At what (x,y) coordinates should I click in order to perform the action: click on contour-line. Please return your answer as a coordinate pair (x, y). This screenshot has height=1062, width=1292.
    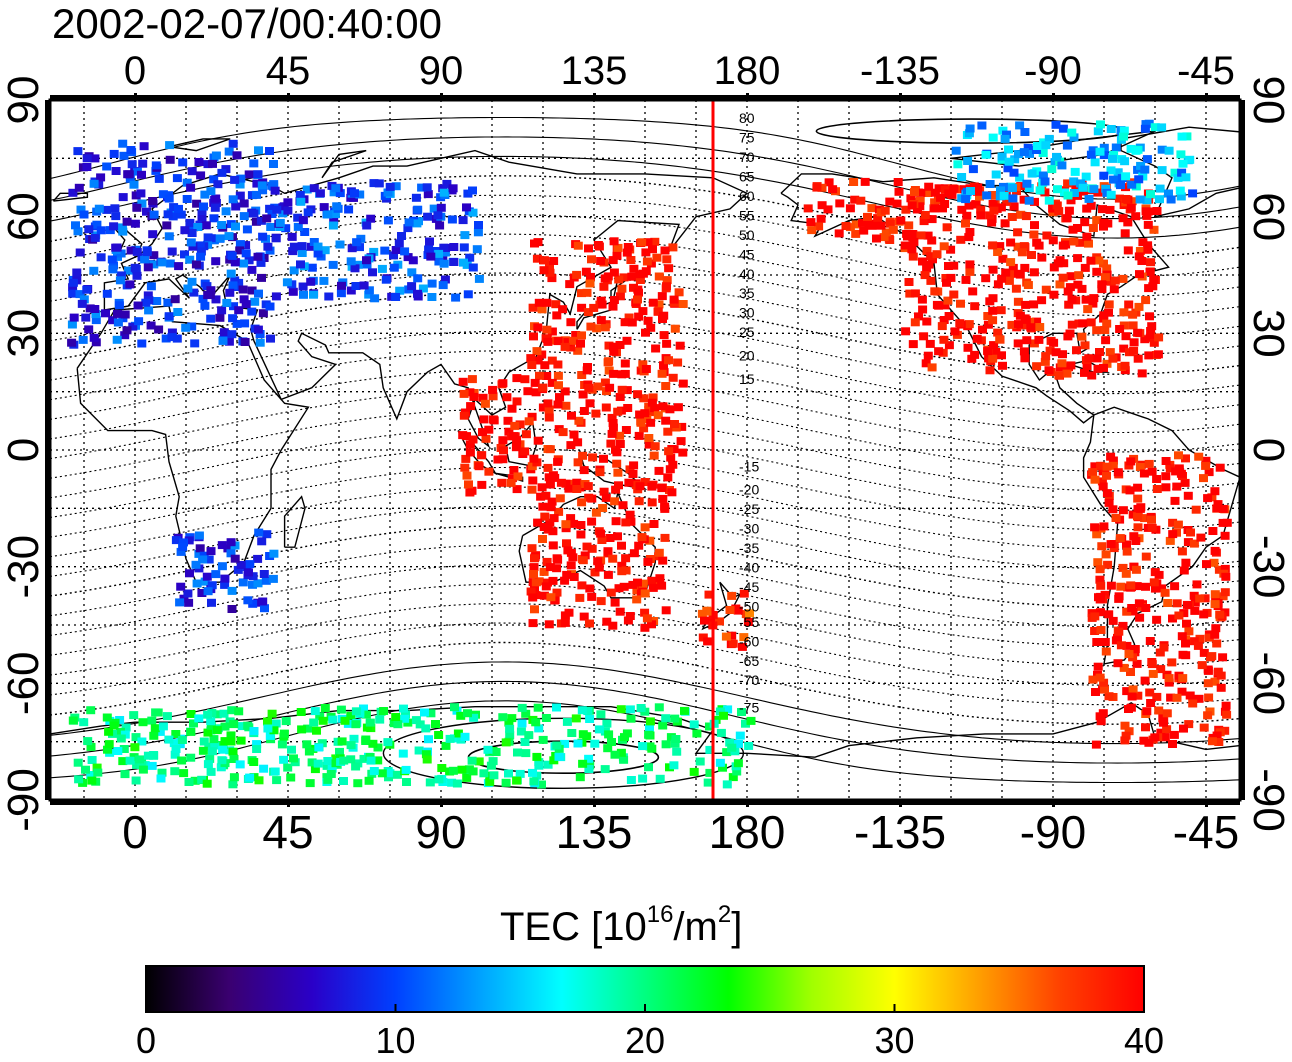
    Looking at the image, I should click on (645, 333).